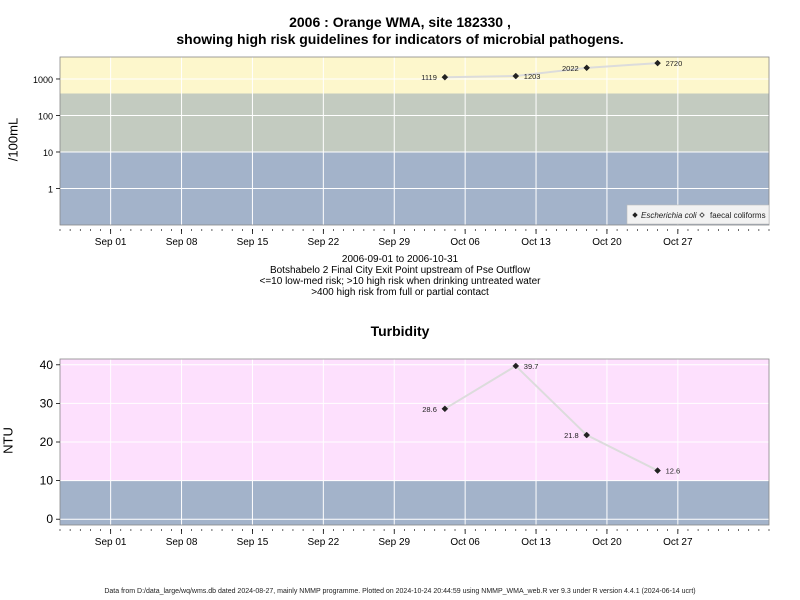 This screenshot has width=800, height=600. I want to click on y-tick-label: 30, so click(47, 403).